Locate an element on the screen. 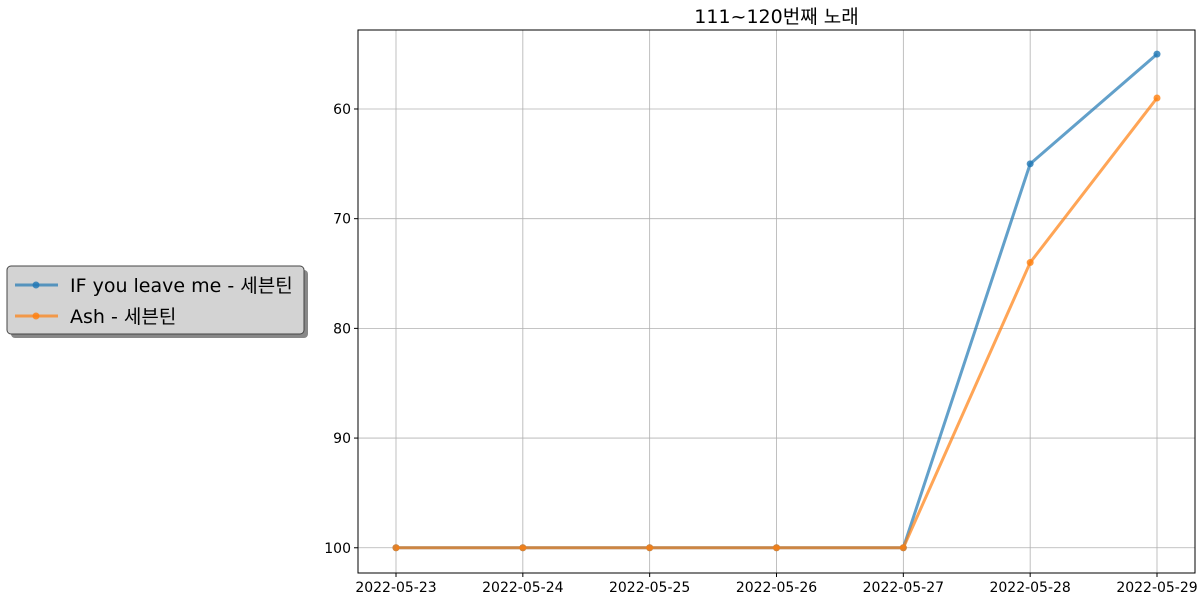 This screenshot has width=1203, height=603. y-tick-label: 80 is located at coordinates (342, 329).